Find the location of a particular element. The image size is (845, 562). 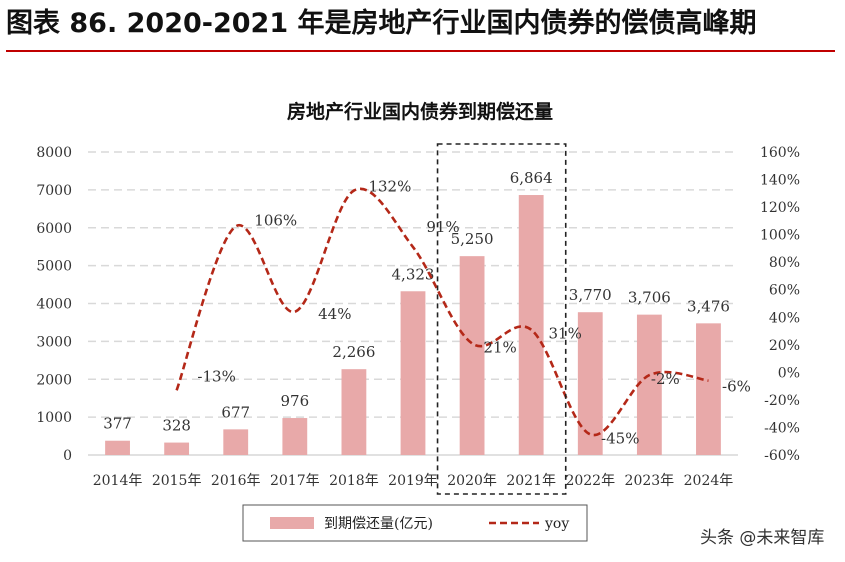

legend-bar-label: 到期偿还量(亿元) is located at coordinates (378, 524).